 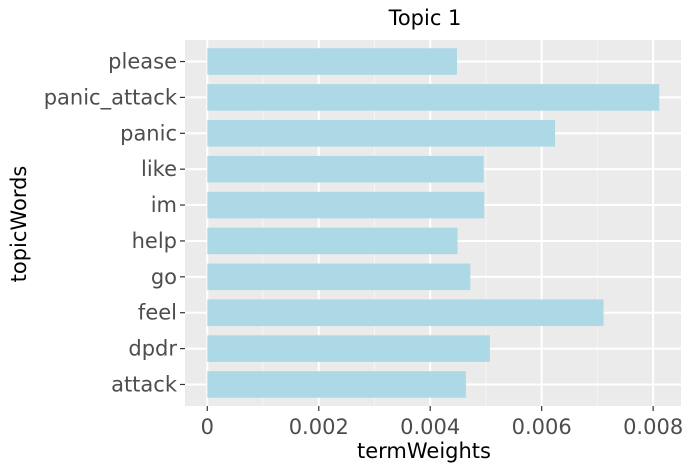 I want to click on x-tick-label: 0.006, so click(x=542, y=427).